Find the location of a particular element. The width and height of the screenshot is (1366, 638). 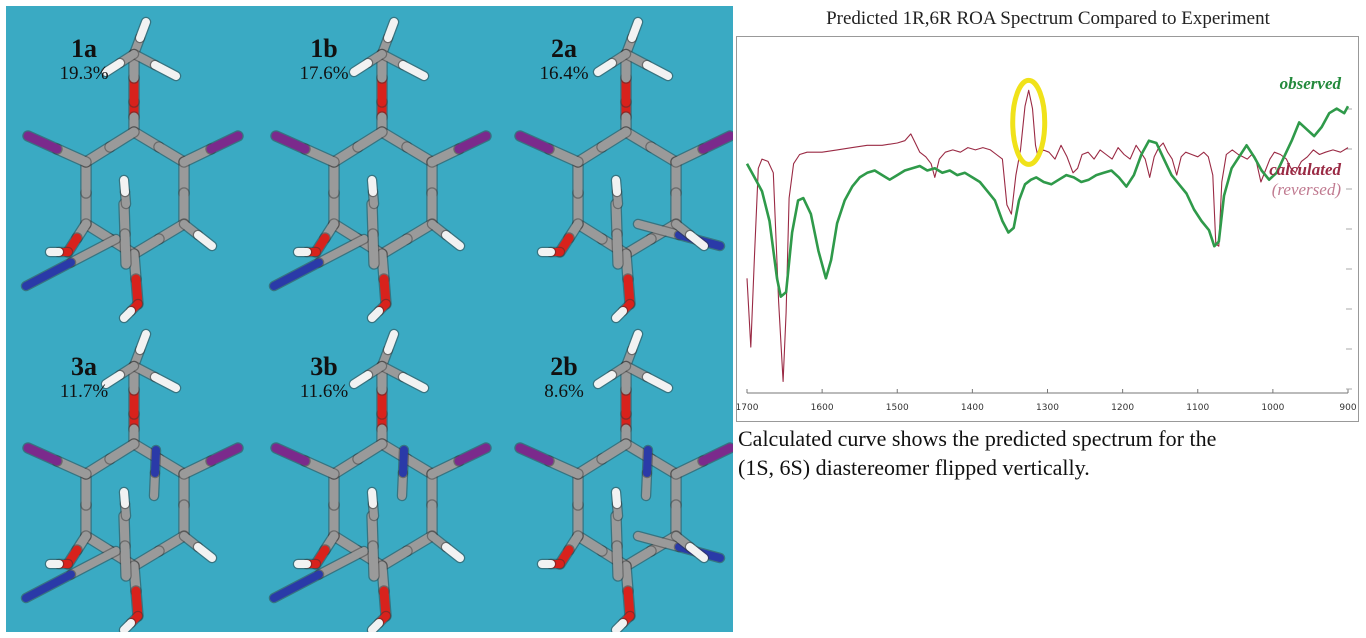

series-observed is located at coordinates (1047, 201).